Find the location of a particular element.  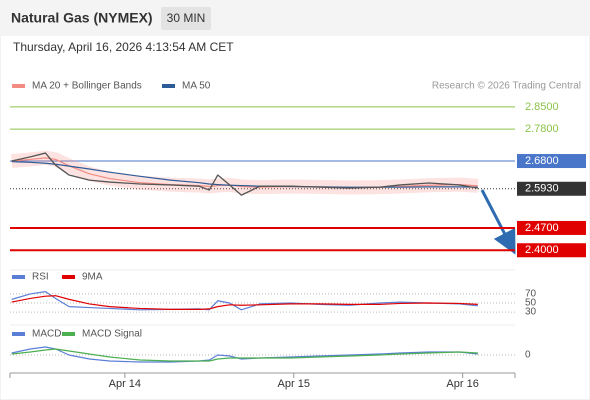

level-label: 2.4700 is located at coordinates (542, 228).